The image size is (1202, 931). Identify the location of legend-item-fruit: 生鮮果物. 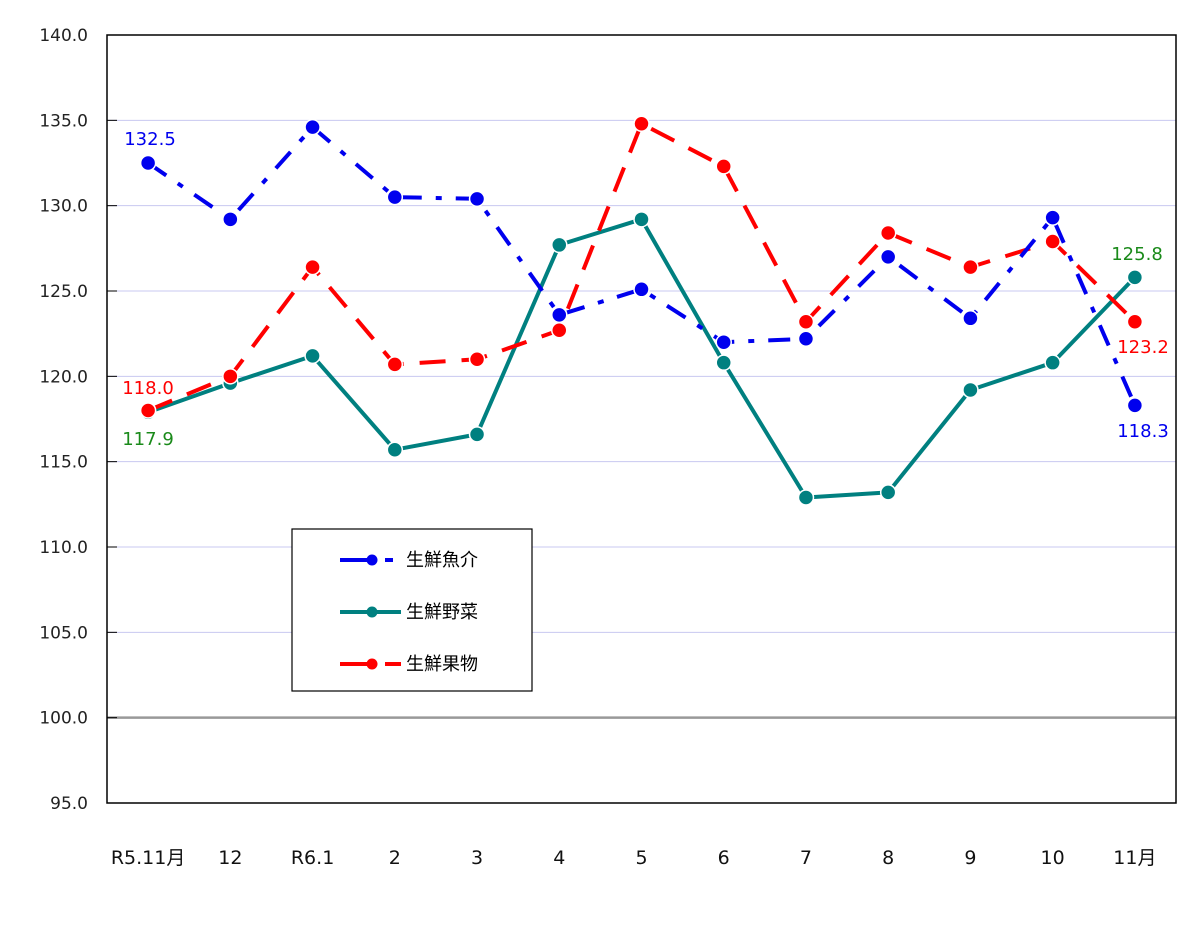
(409, 664).